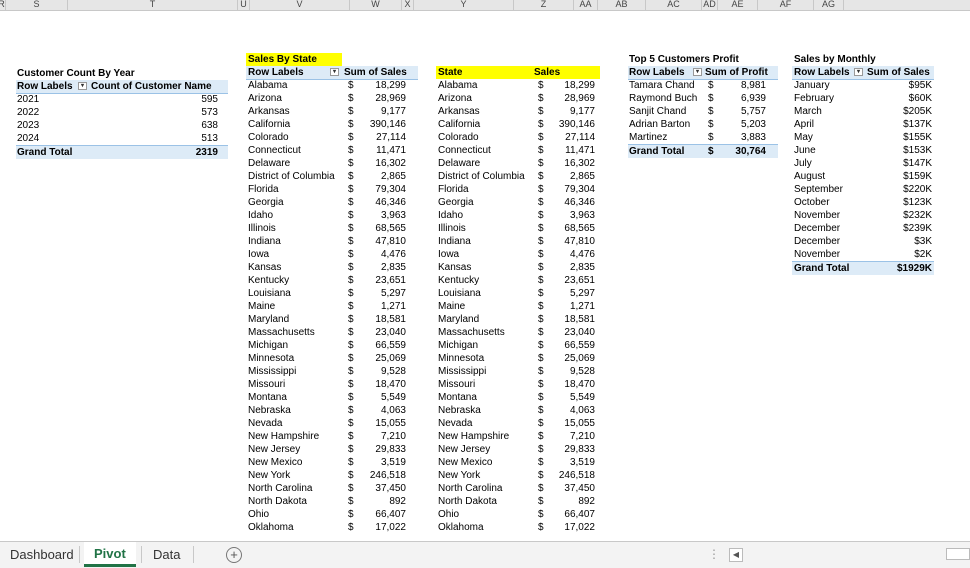 The width and height of the screenshot is (970, 568). What do you see at coordinates (393, 254) in the screenshot?
I see `sales-value: 4,476` at bounding box center [393, 254].